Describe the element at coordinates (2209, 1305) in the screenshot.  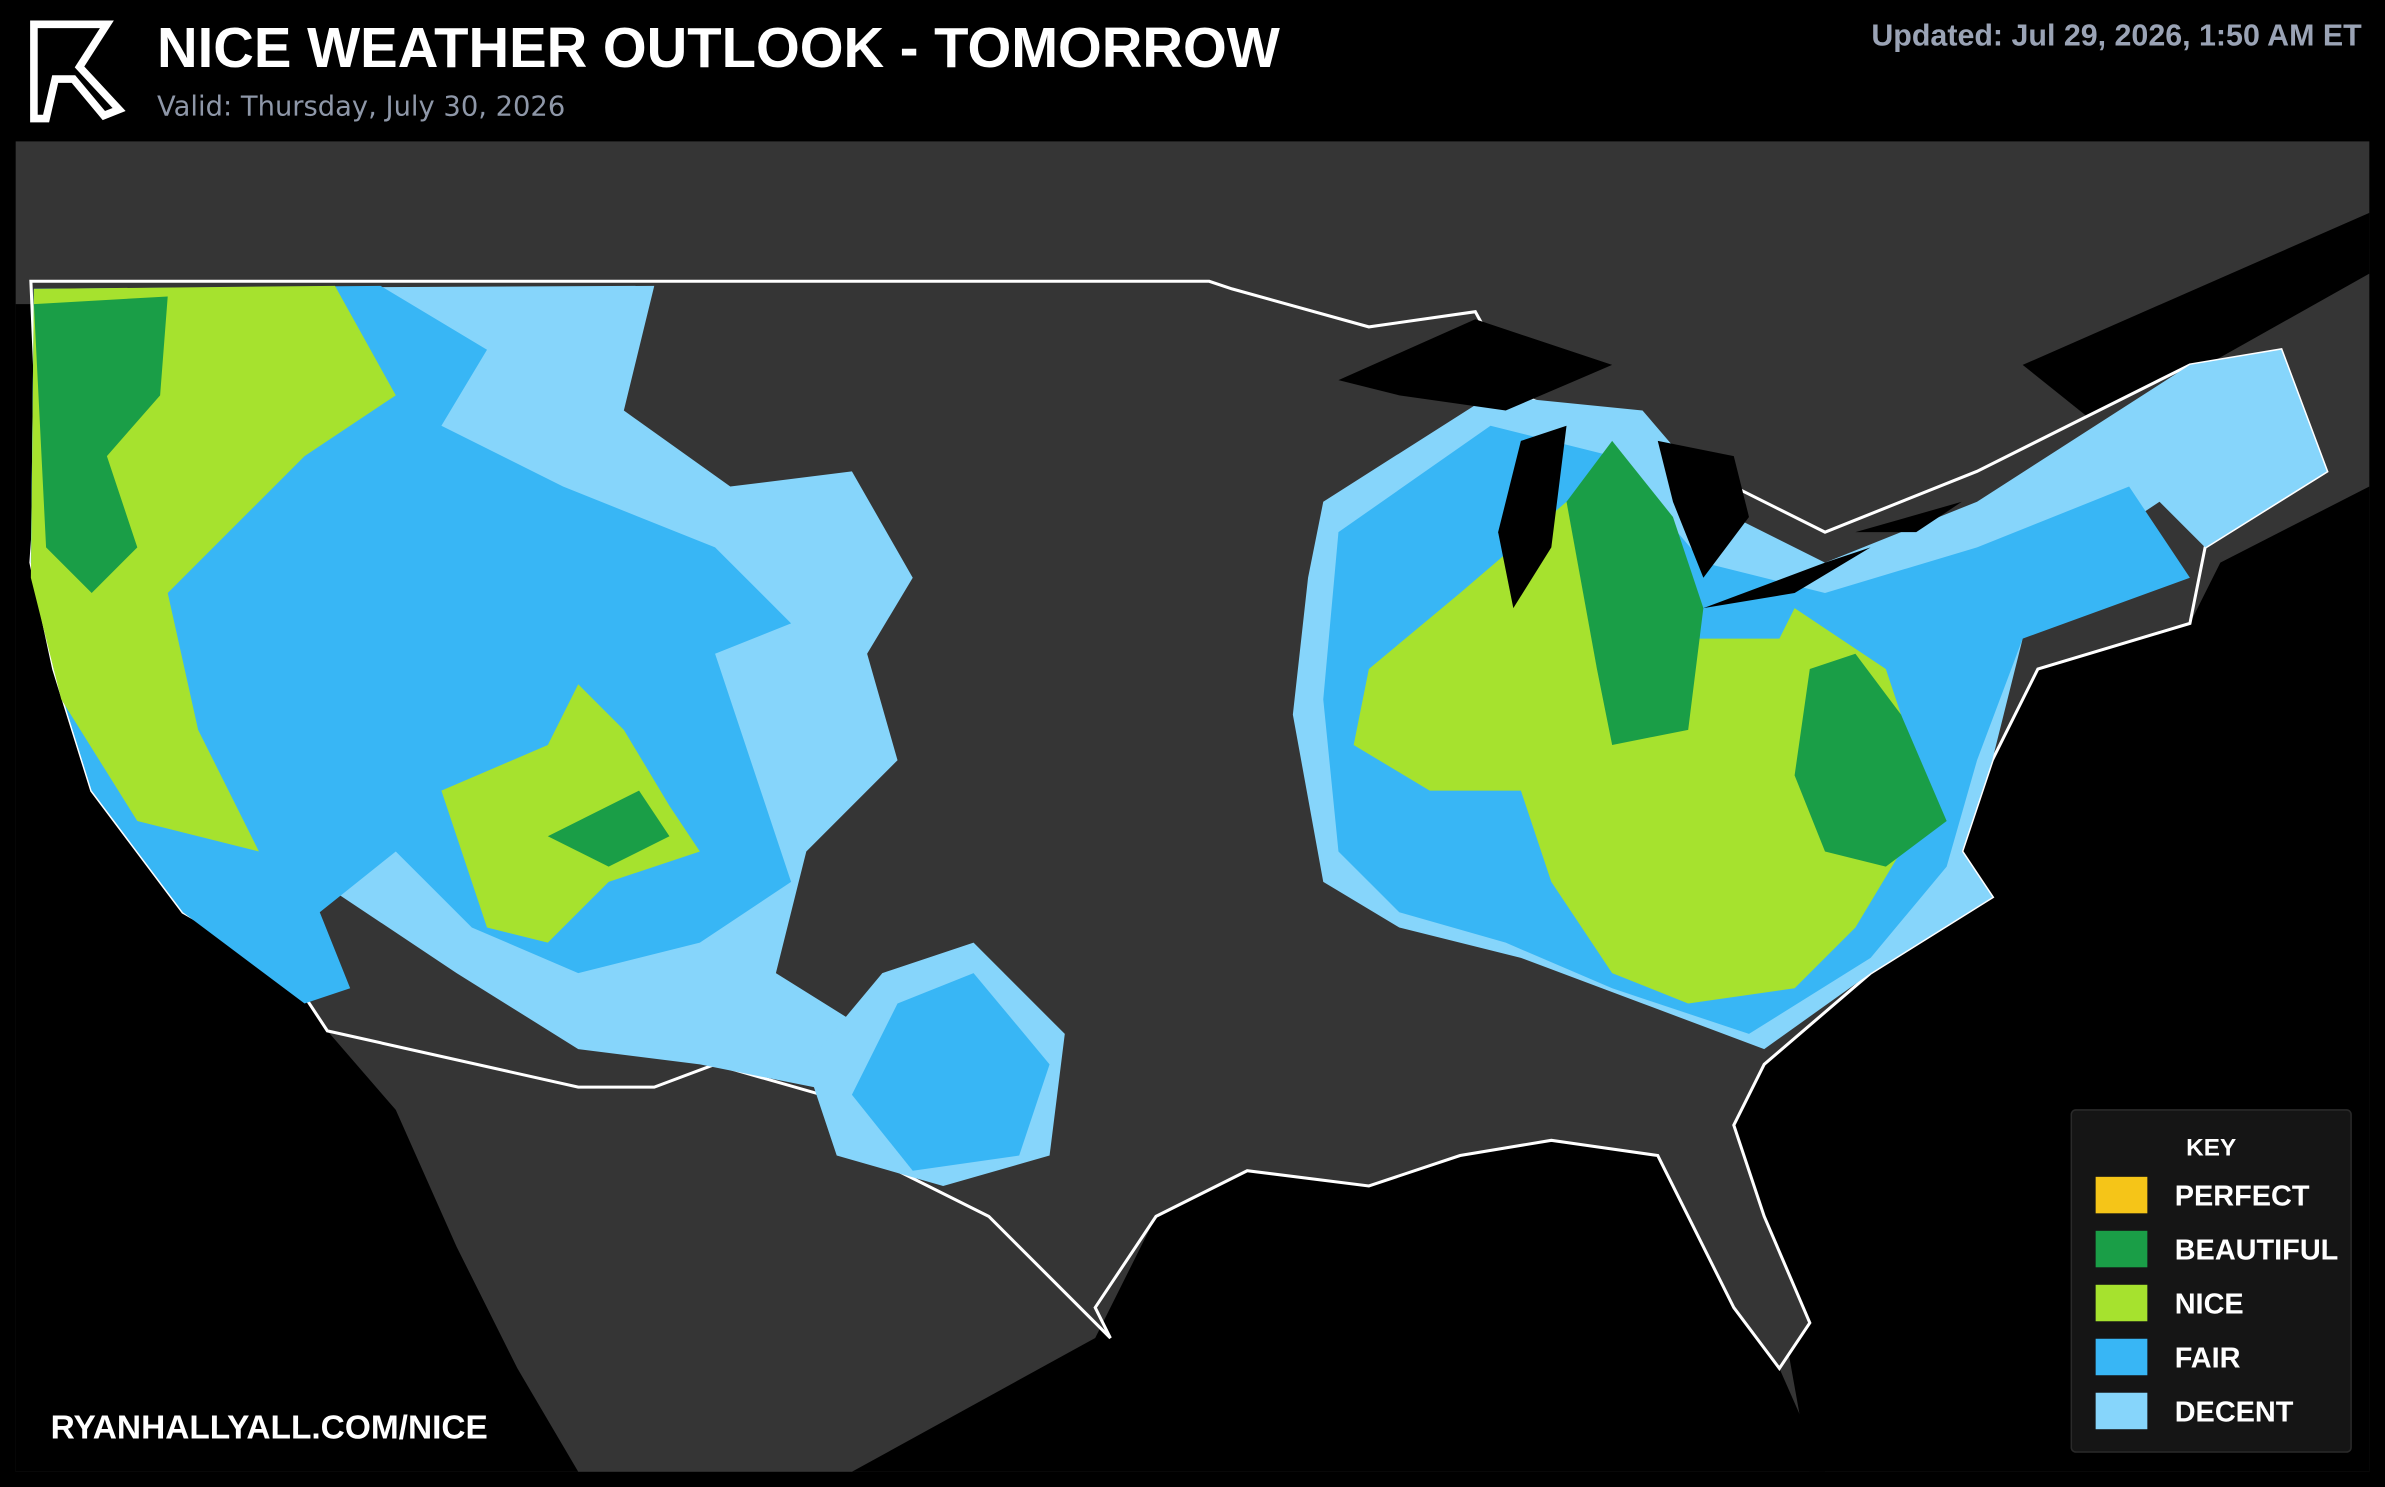
I see `legend-label: NICE` at that location.